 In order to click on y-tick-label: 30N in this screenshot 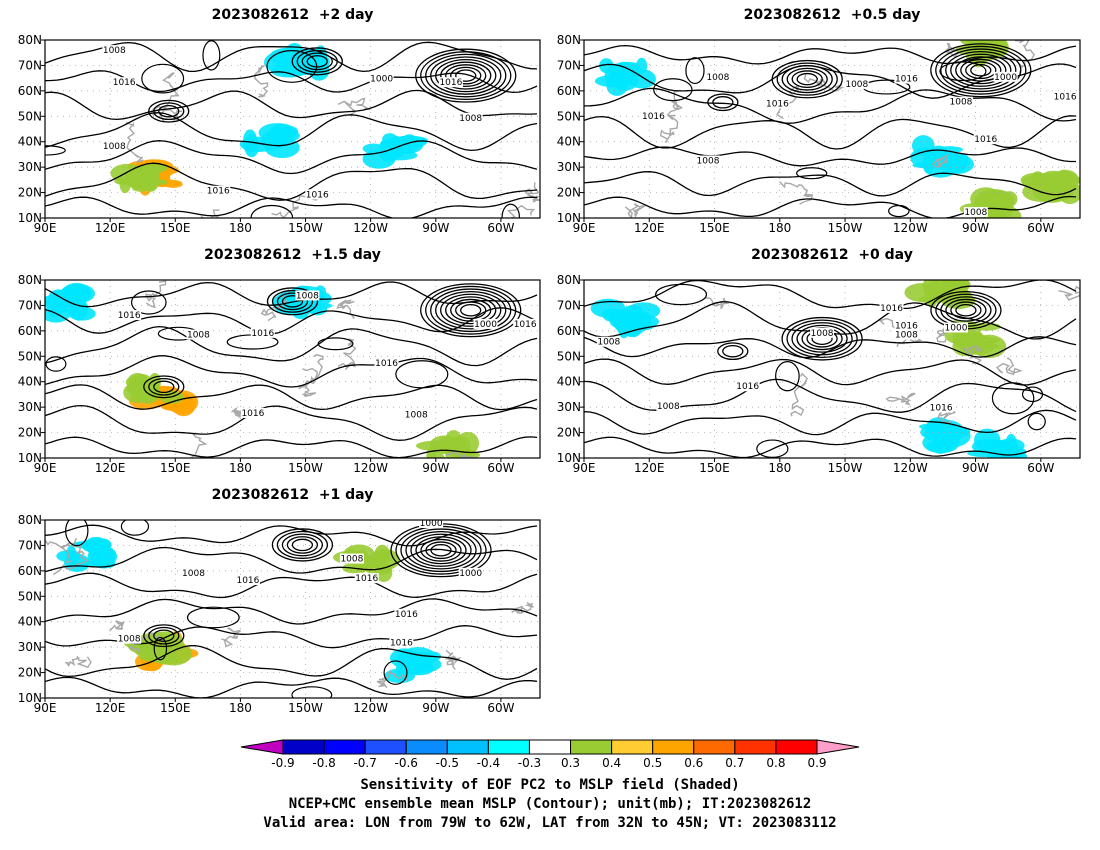, I will do `click(569, 167)`.